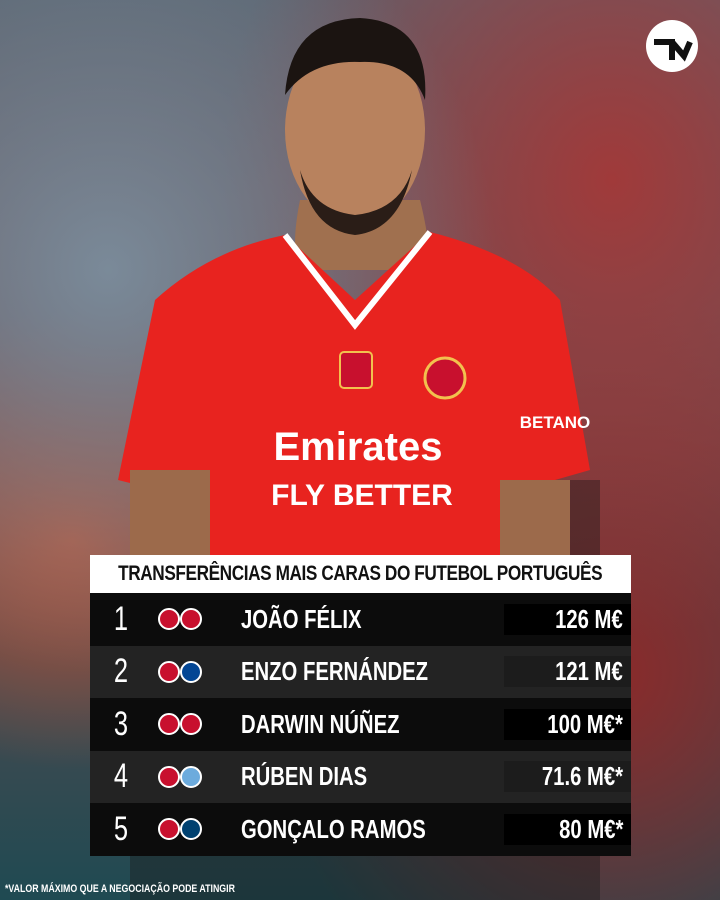  I want to click on jersey-sponsor: Emirates, so click(358, 447).